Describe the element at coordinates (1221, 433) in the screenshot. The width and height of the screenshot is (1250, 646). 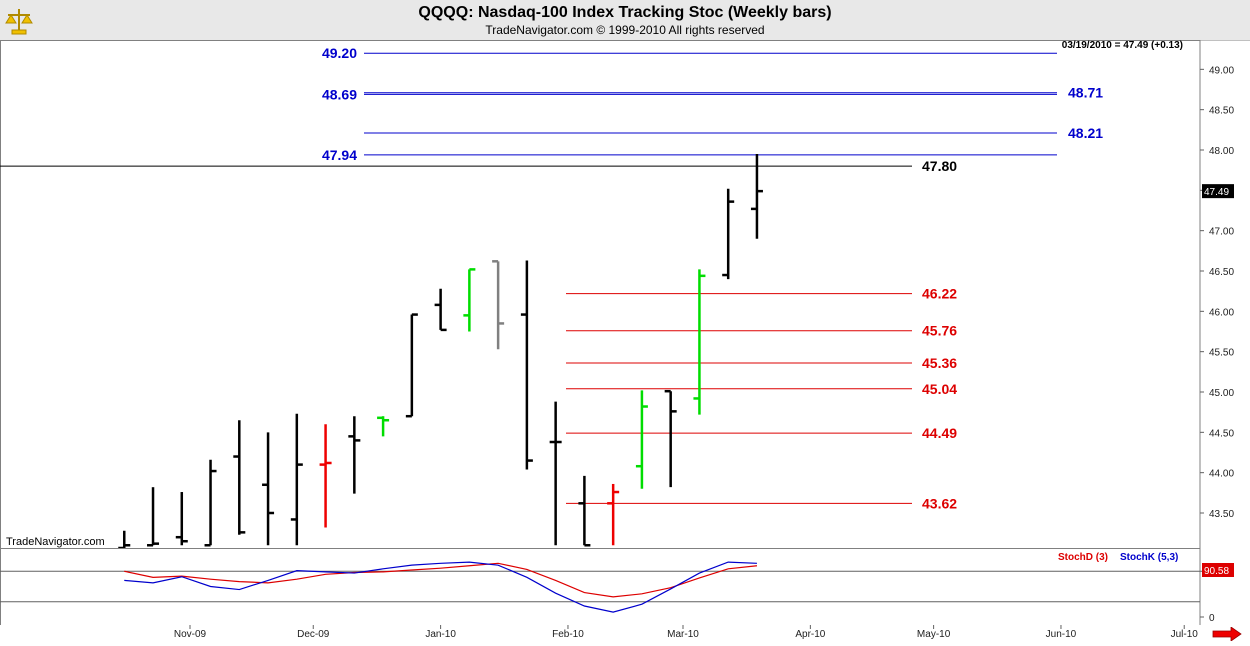
I see `y-tick-label-2: 44.50` at that location.